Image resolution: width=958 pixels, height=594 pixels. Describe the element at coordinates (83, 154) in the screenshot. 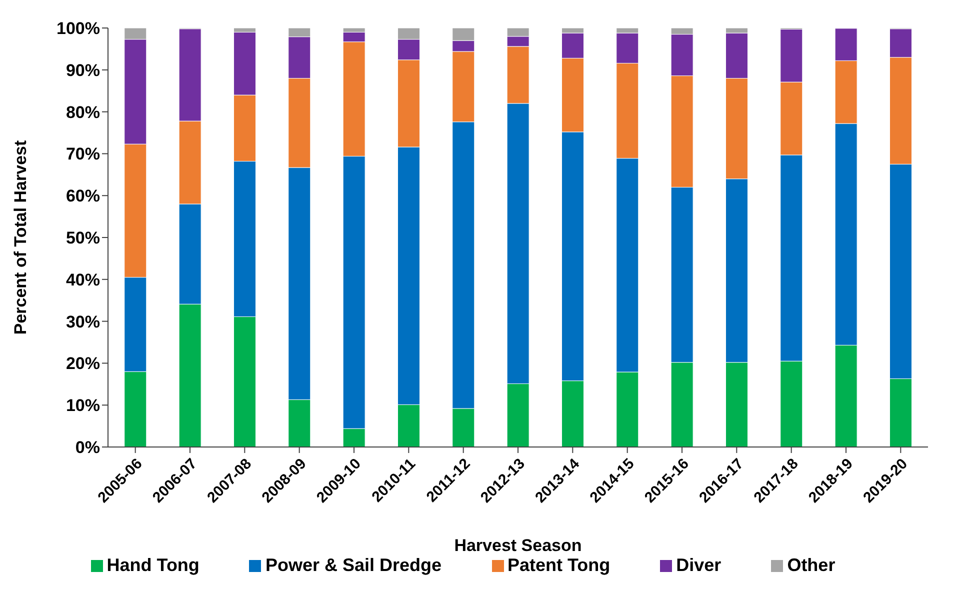

I see `y-tick-label: 70%` at that location.